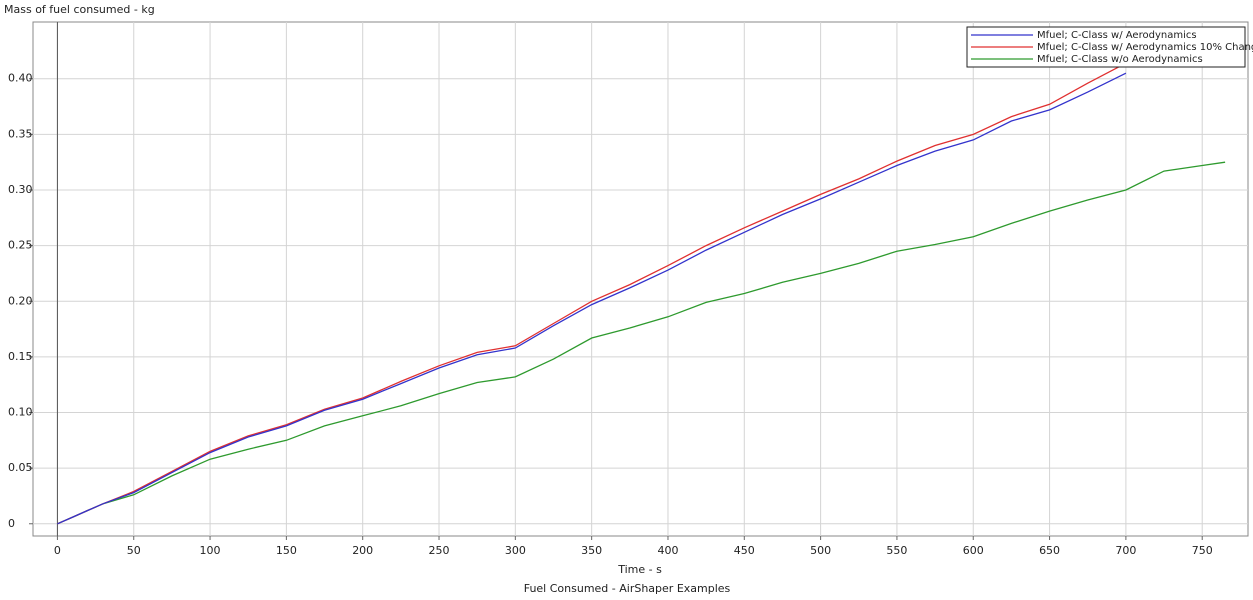  I want to click on x-tick-label: 200, so click(362, 550).